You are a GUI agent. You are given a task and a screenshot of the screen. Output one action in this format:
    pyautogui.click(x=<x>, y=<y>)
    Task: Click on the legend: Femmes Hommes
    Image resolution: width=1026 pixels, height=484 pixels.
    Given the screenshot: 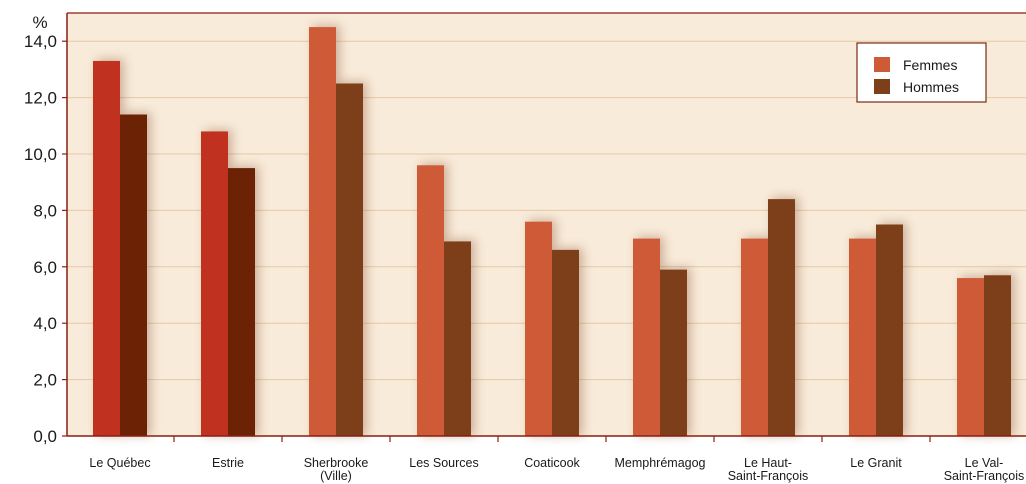 What is the action you would take?
    pyautogui.click(x=921, y=72)
    